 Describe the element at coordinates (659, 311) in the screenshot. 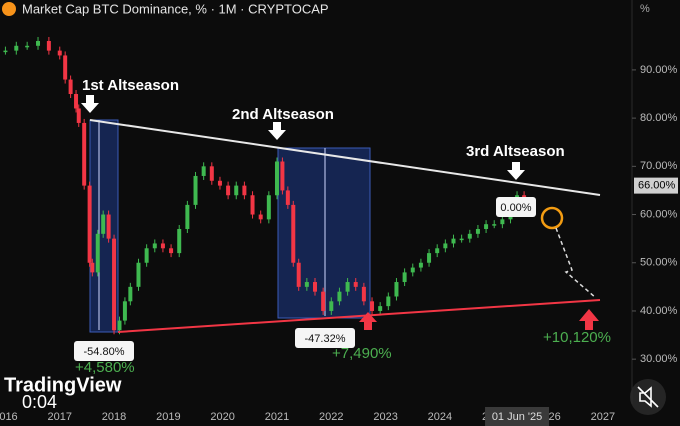

I see `y-tick-label: 40.00%` at that location.